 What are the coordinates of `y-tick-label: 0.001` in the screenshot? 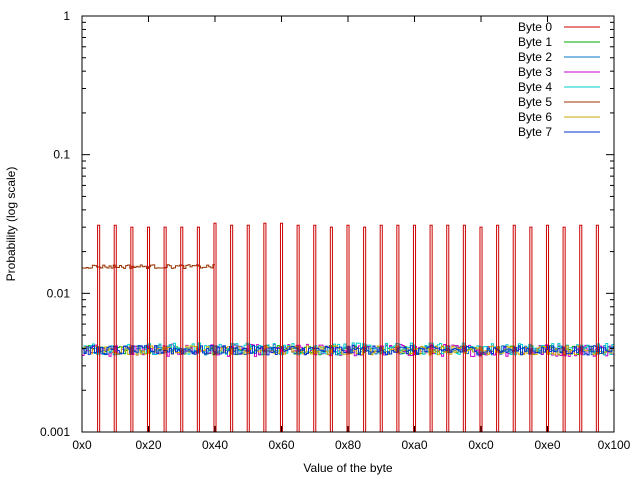 It's located at (55, 432).